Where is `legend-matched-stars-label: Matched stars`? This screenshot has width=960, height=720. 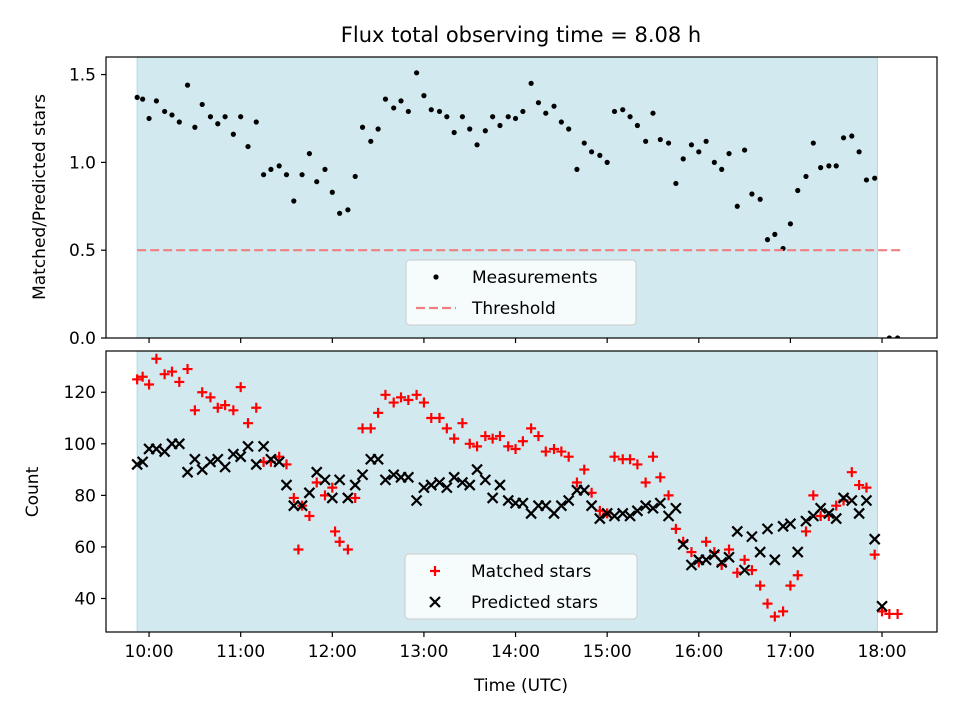 legend-matched-stars-label: Matched stars is located at coordinates (531, 572).